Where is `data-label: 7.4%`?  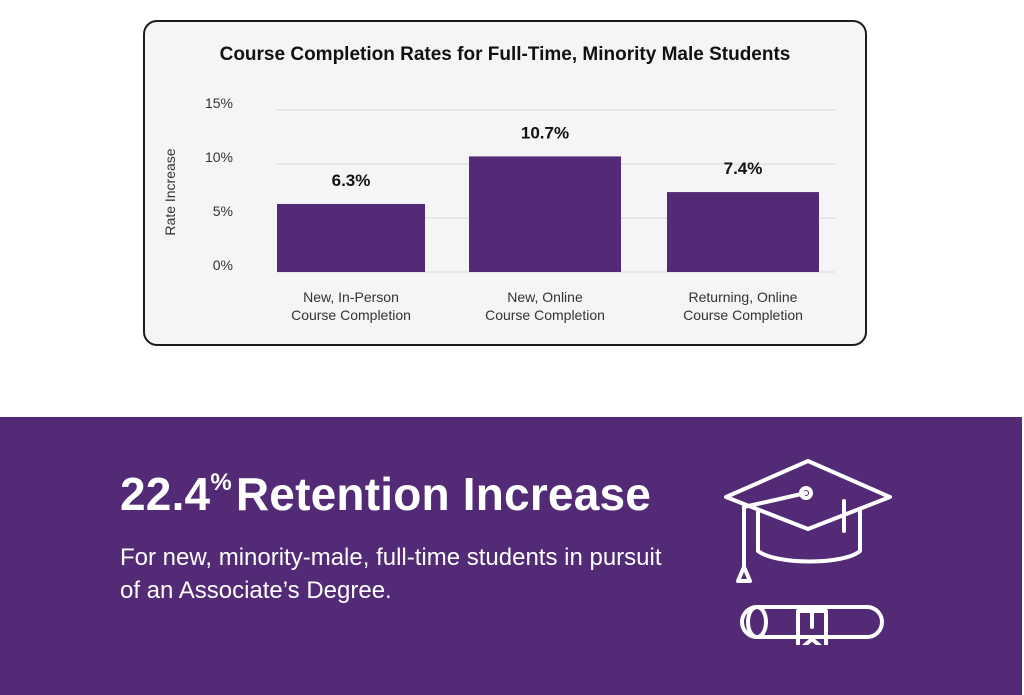
data-label: 7.4% is located at coordinates (743, 168).